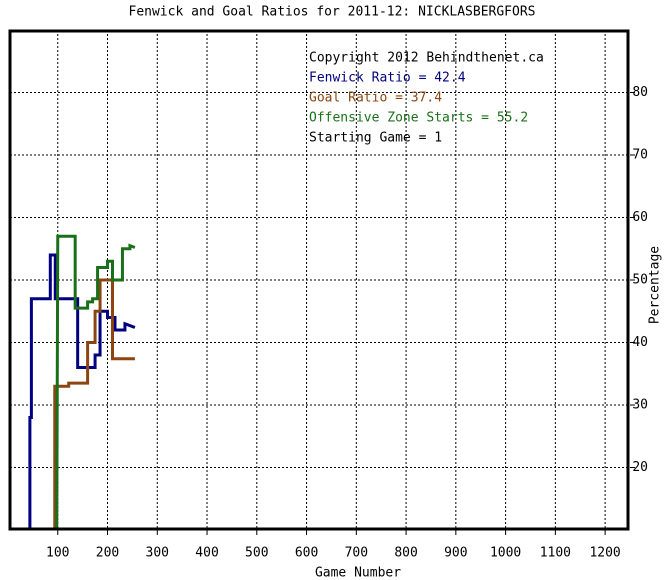 This screenshot has height=580, width=665. Describe the element at coordinates (640, 280) in the screenshot. I see `y-tick-label: 50` at that location.